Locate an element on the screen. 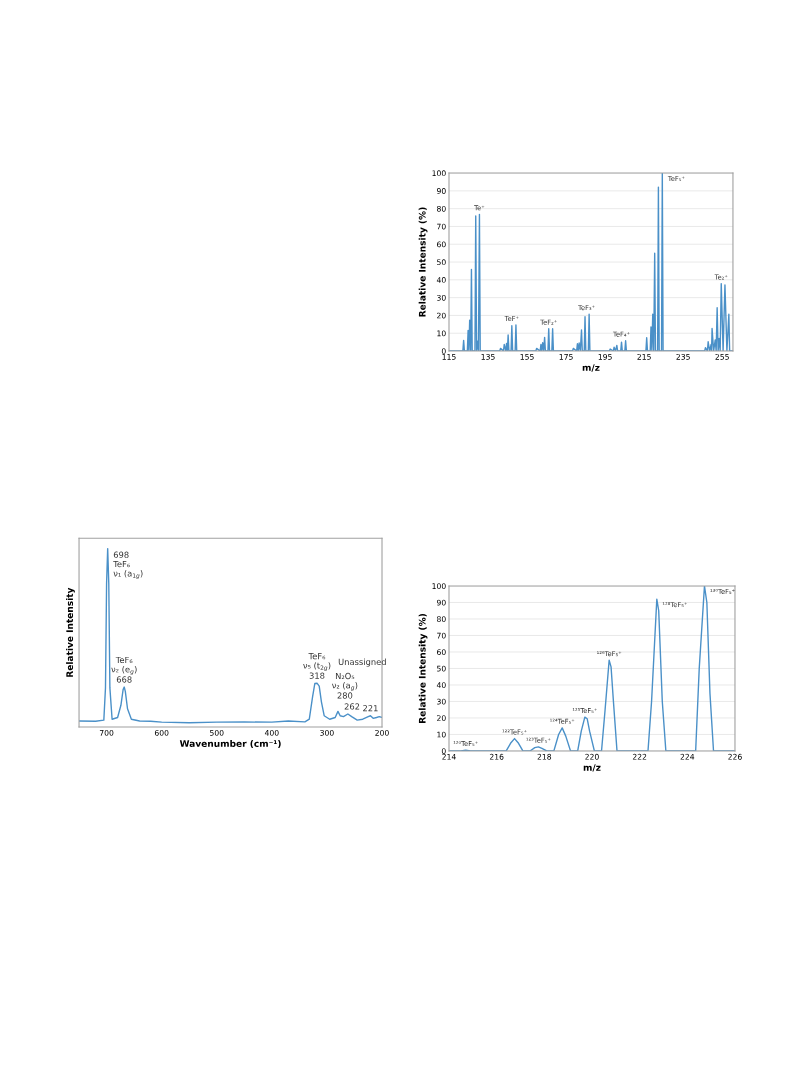  annotation: TeF₆ ν₂ (e$_{g}$) 668 is located at coordinates (124, 669).